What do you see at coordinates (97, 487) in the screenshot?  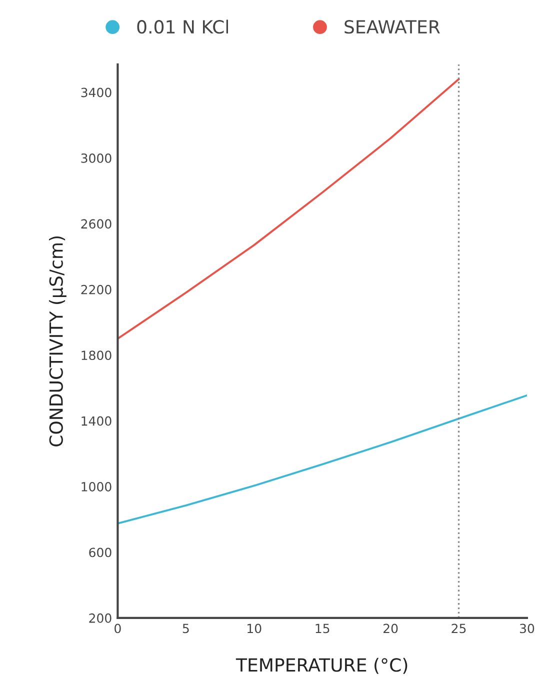 I see `y-tick-label: 1000` at bounding box center [97, 487].